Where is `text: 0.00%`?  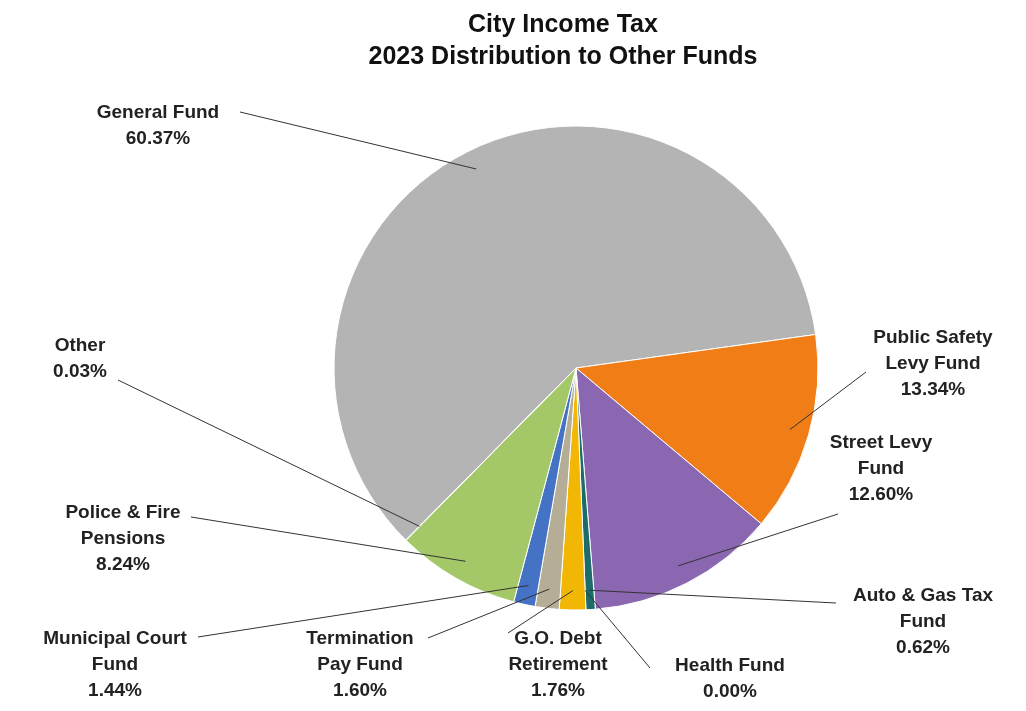 text: 0.00% is located at coordinates (730, 690).